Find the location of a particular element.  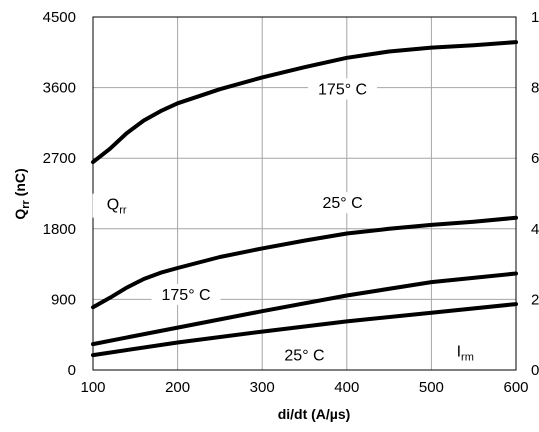

right-axis-tick-label: 6 is located at coordinates (535, 158).